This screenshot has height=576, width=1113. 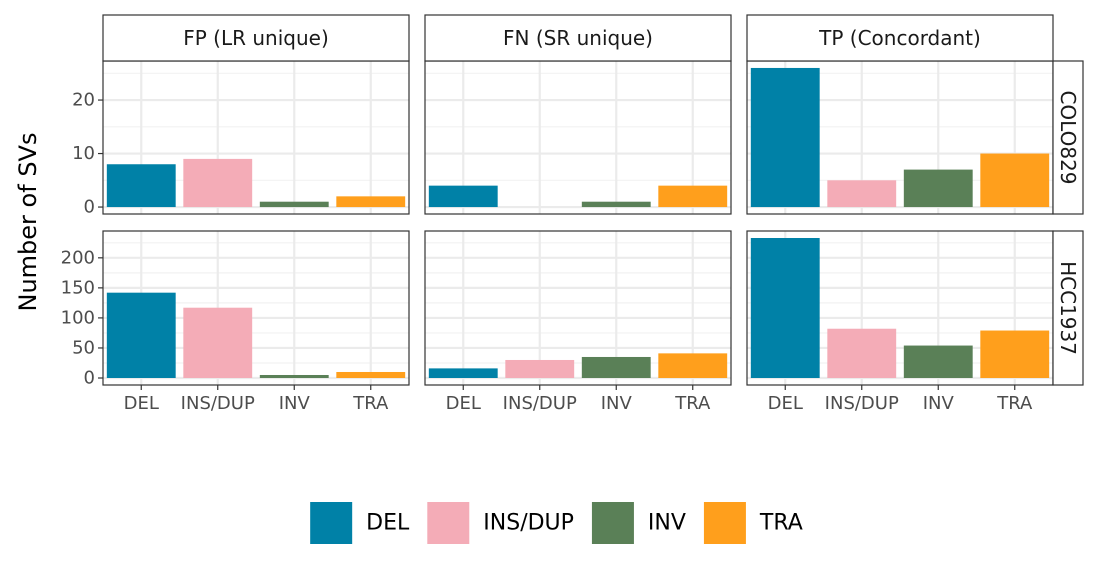 I want to click on legend-item-TRA: TRA, so click(x=753, y=523).